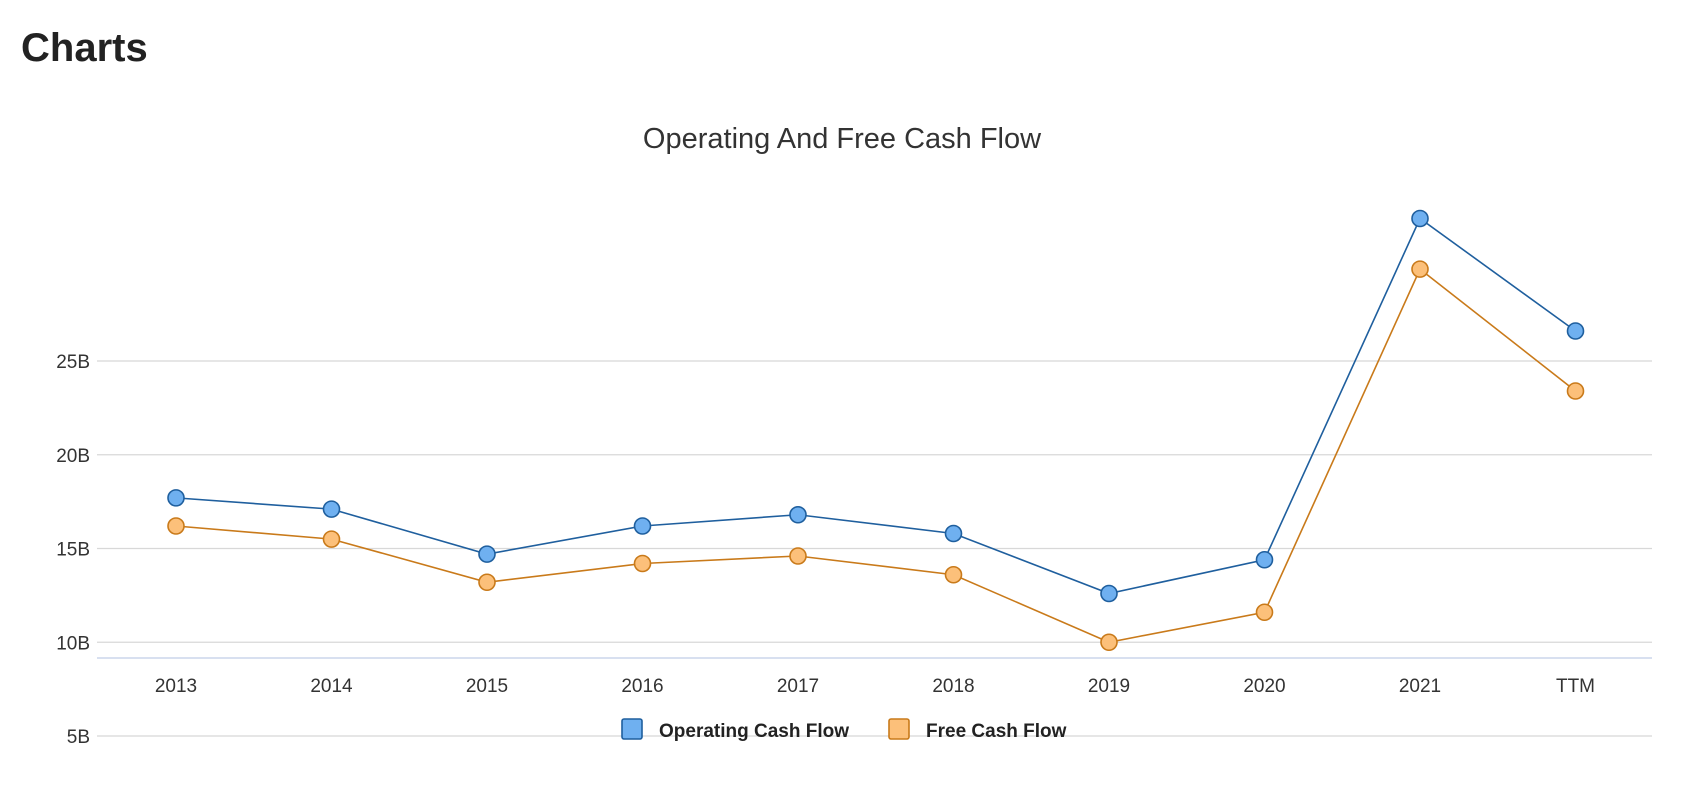 The width and height of the screenshot is (1684, 794). I want to click on x-tick-label: 2017, so click(798, 686).